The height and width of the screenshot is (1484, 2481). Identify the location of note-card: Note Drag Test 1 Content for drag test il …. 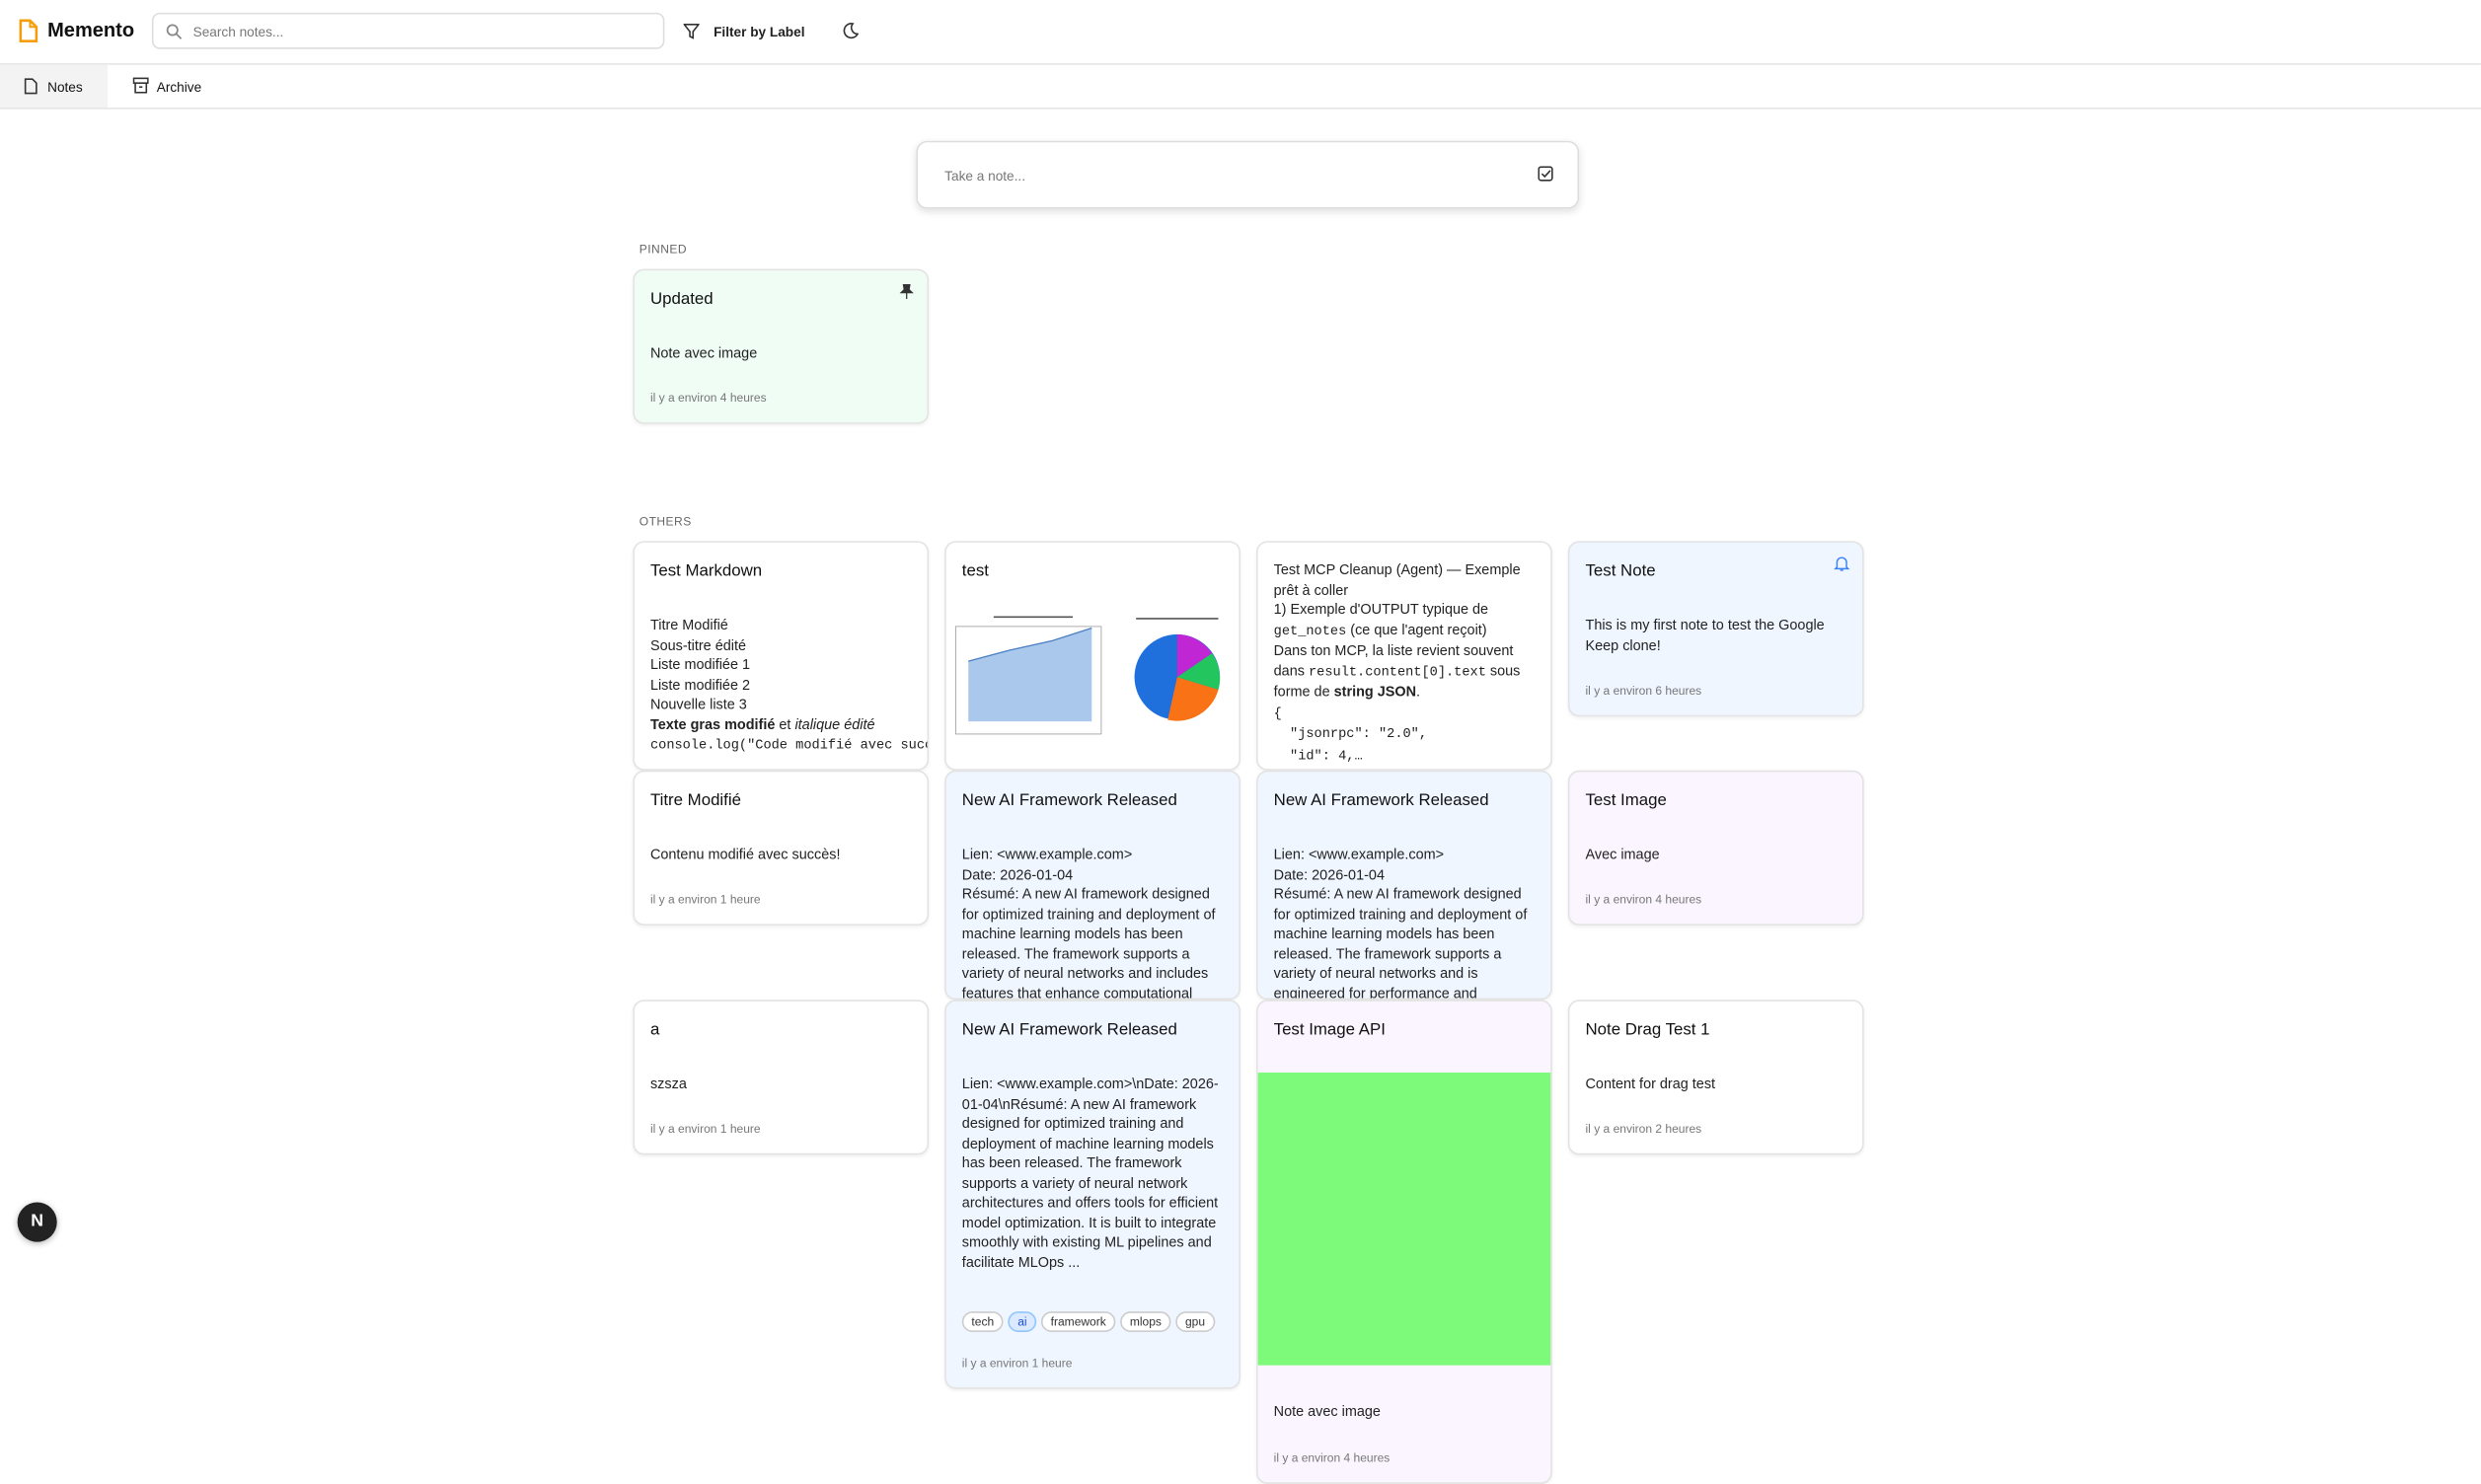
(1716, 1077).